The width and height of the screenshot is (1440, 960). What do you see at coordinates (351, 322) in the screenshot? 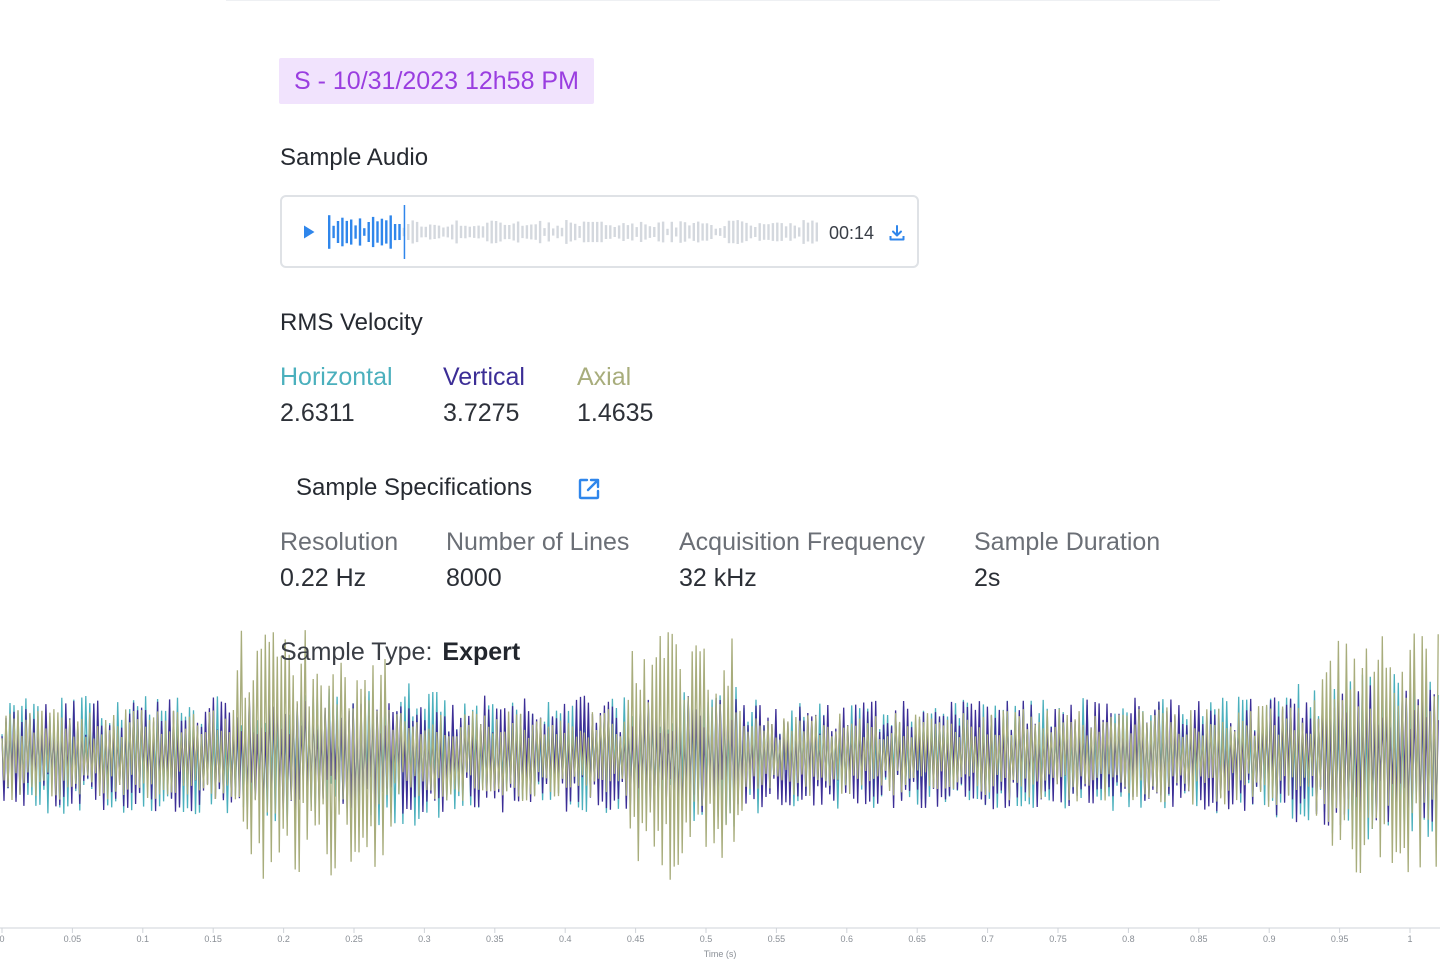
I see `rms-velocity-title: RMS Velocity` at bounding box center [351, 322].